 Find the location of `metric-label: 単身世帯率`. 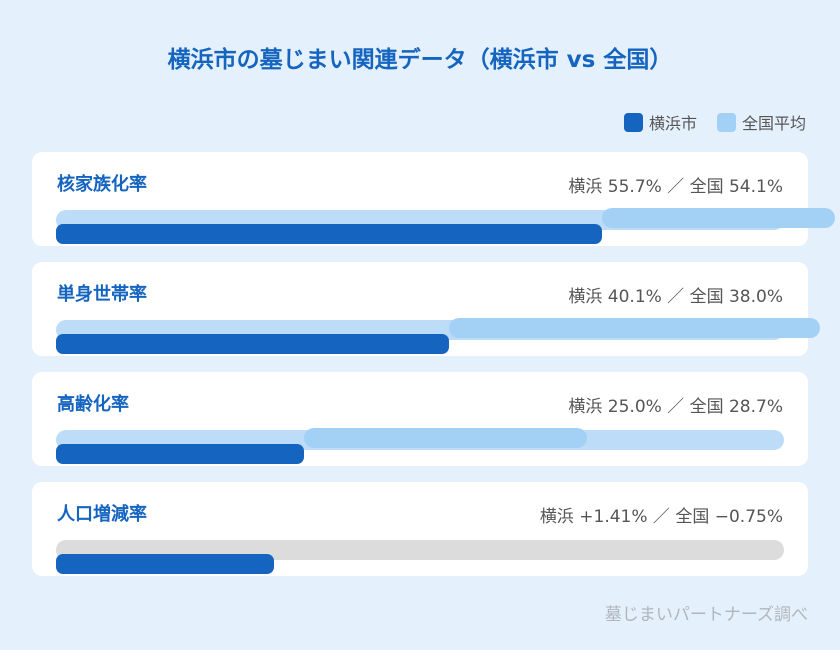

metric-label: 単身世帯率 is located at coordinates (102, 294).